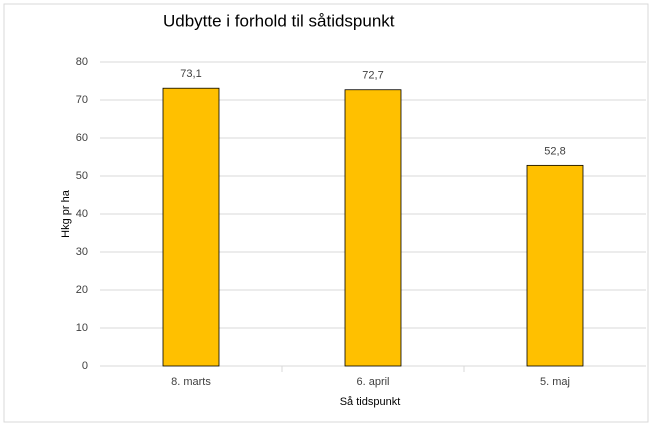 The width and height of the screenshot is (652, 427). I want to click on chart-title: Udbytte i forhold til såtidspunkt, so click(279, 20).